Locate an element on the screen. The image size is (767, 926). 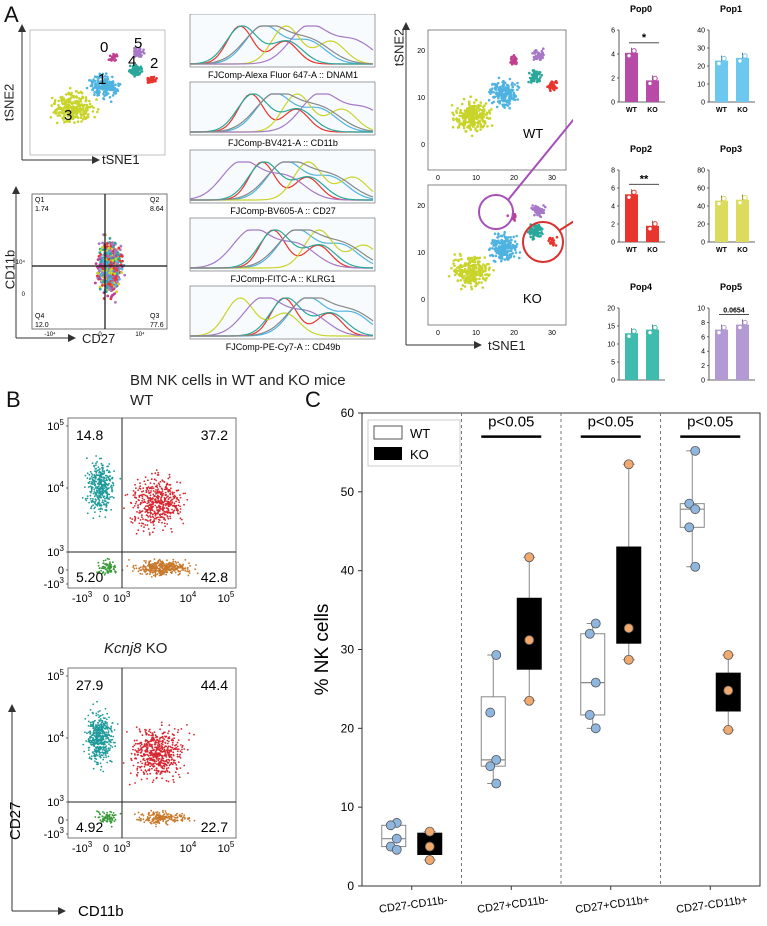
flow-ytick-exp: 4 is located at coordinates (62, 484).